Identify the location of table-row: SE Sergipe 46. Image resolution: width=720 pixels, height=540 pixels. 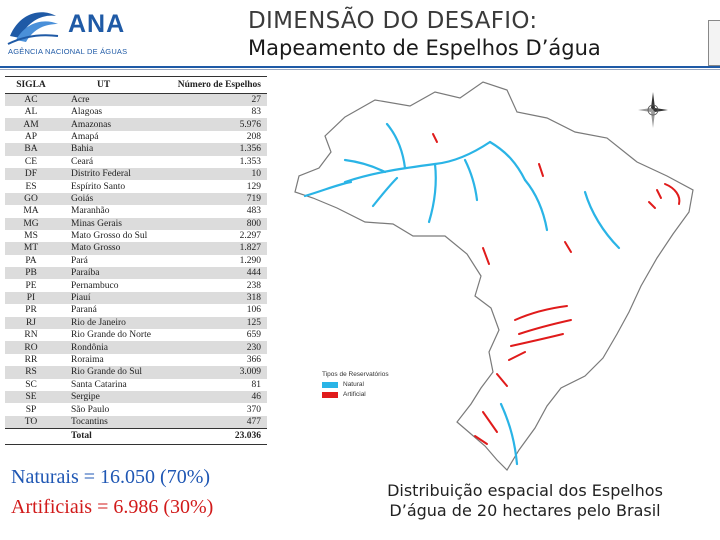
(136, 397).